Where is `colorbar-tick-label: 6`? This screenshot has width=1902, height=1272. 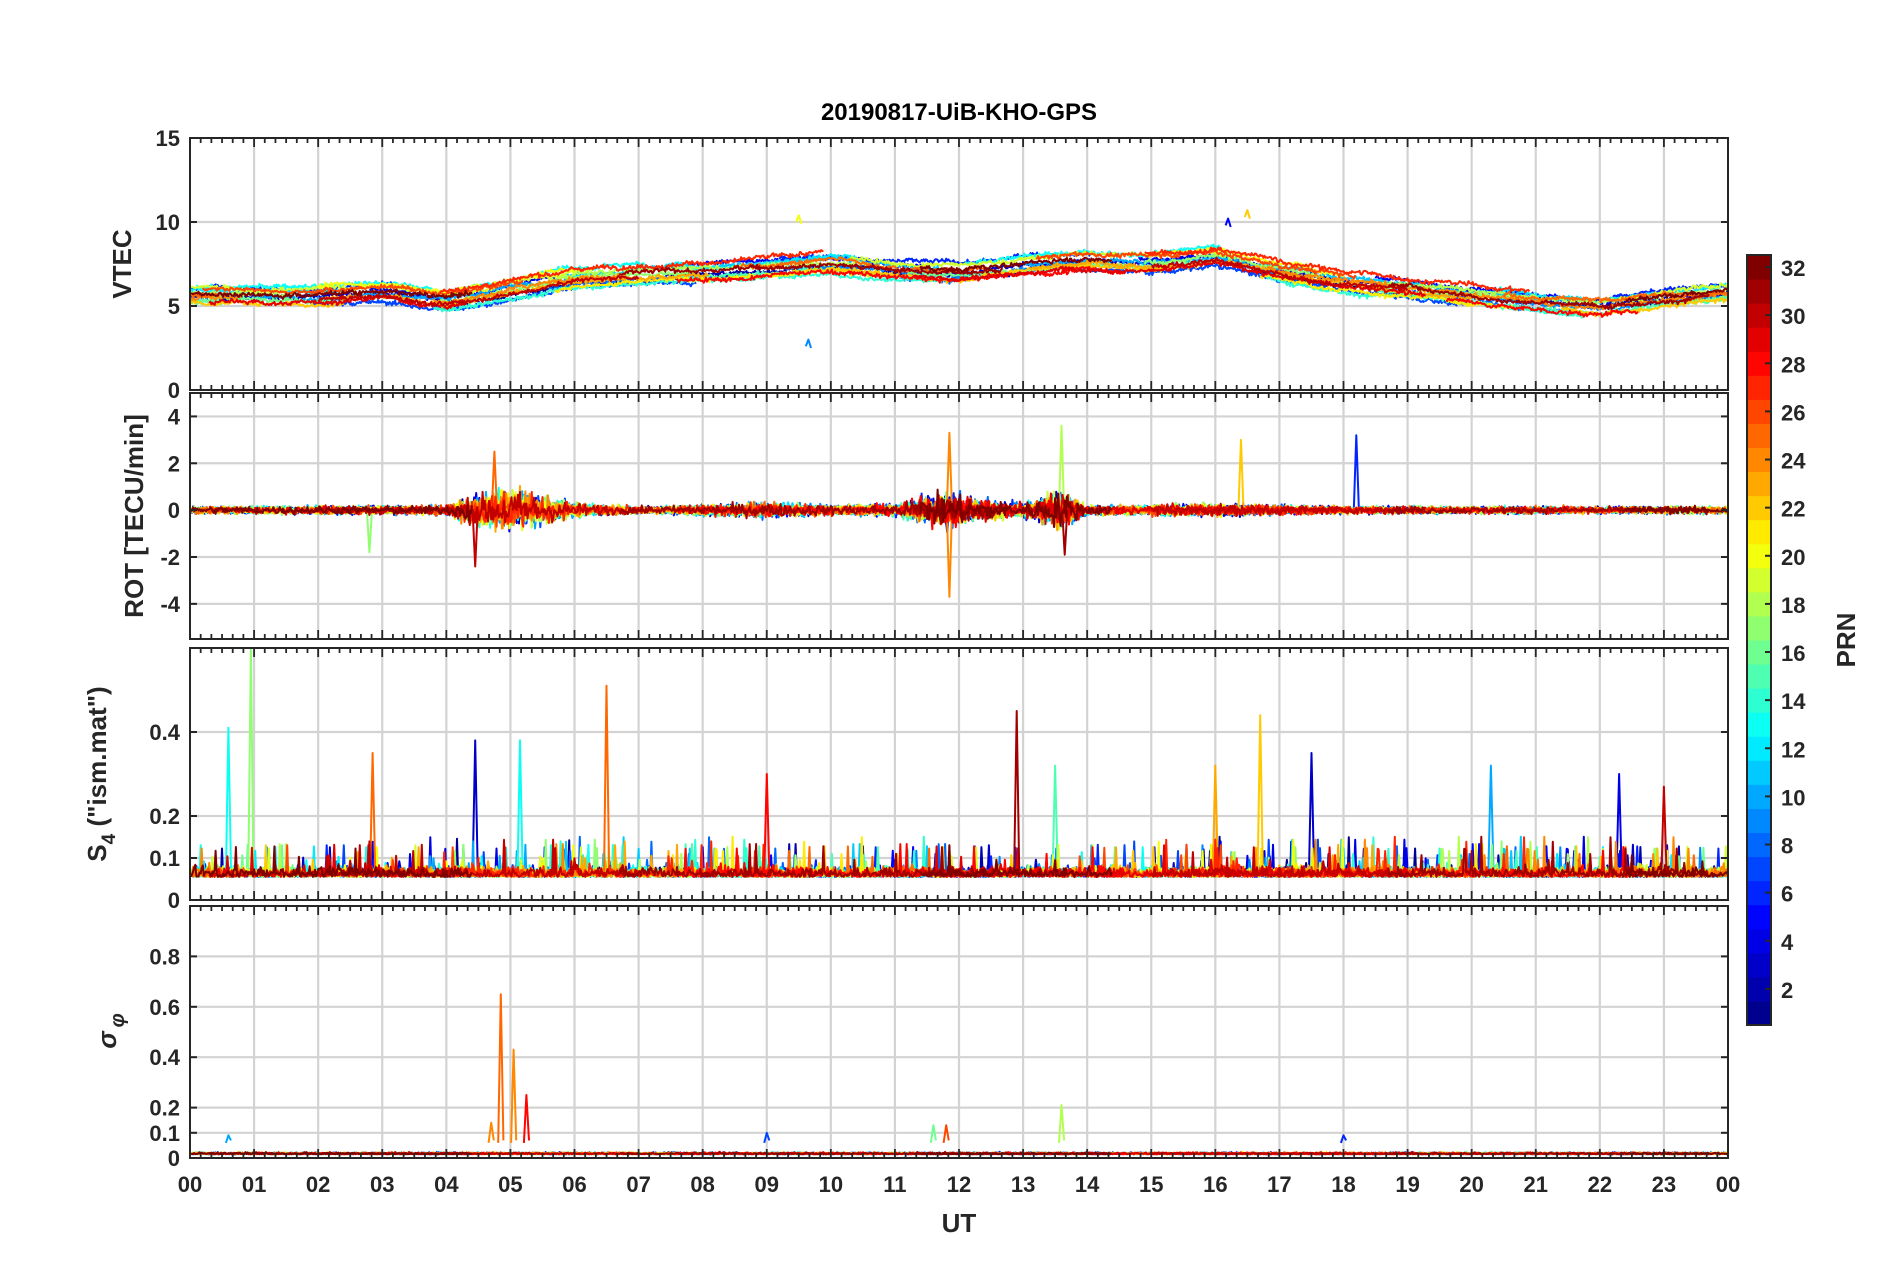 colorbar-tick-label: 6 is located at coordinates (1787, 894).